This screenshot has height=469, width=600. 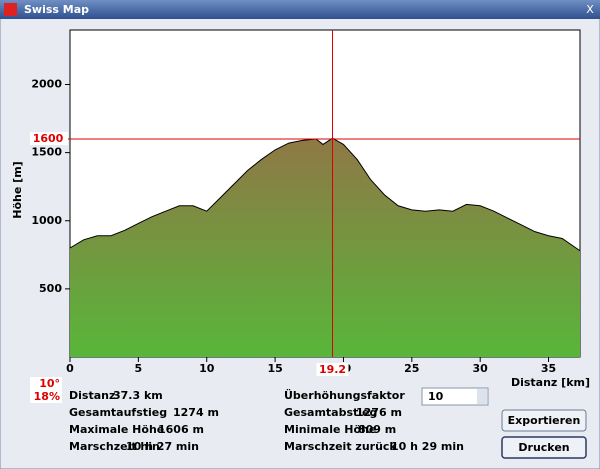 What do you see at coordinates (46, 84) in the screenshot?
I see `y-tick-label: 2000` at bounding box center [46, 84].